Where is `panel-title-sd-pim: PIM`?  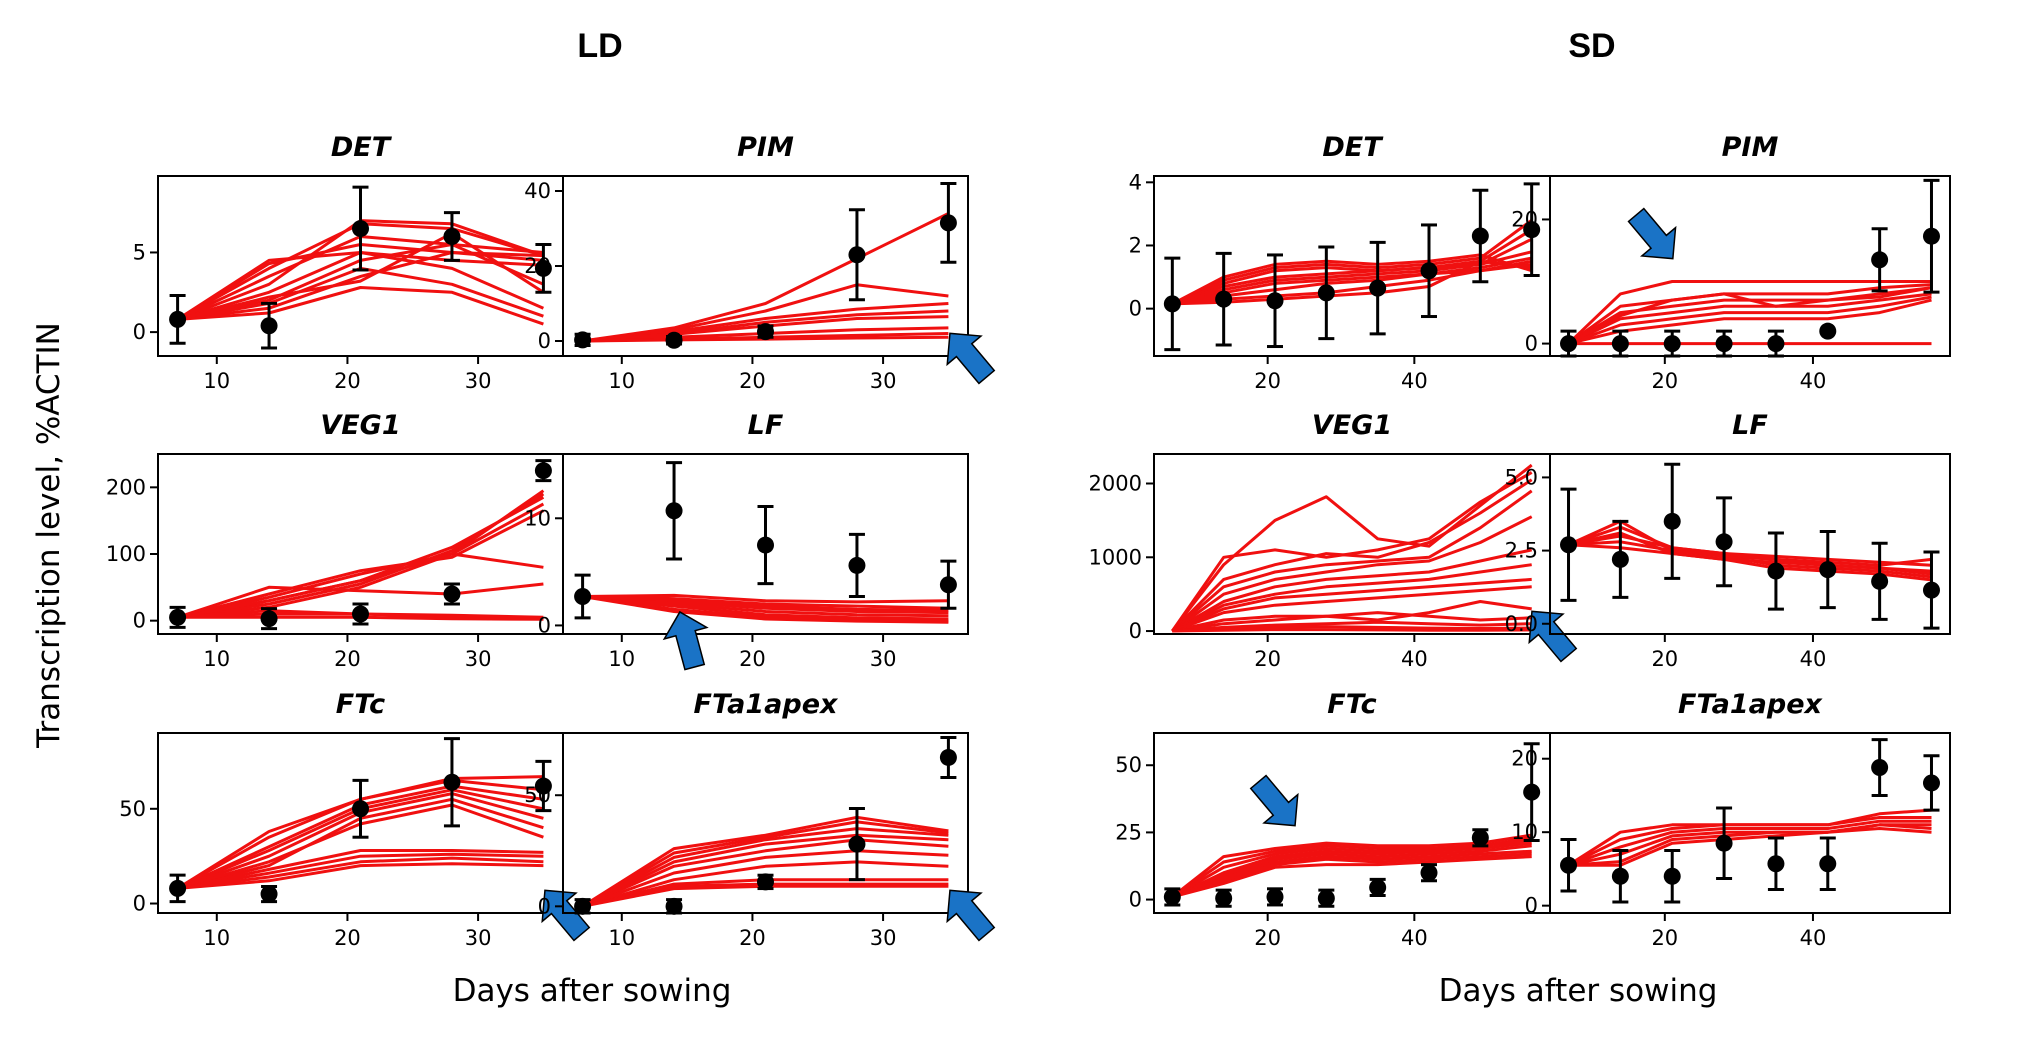
panel-title-sd-pim: PIM is located at coordinates (1750, 147).